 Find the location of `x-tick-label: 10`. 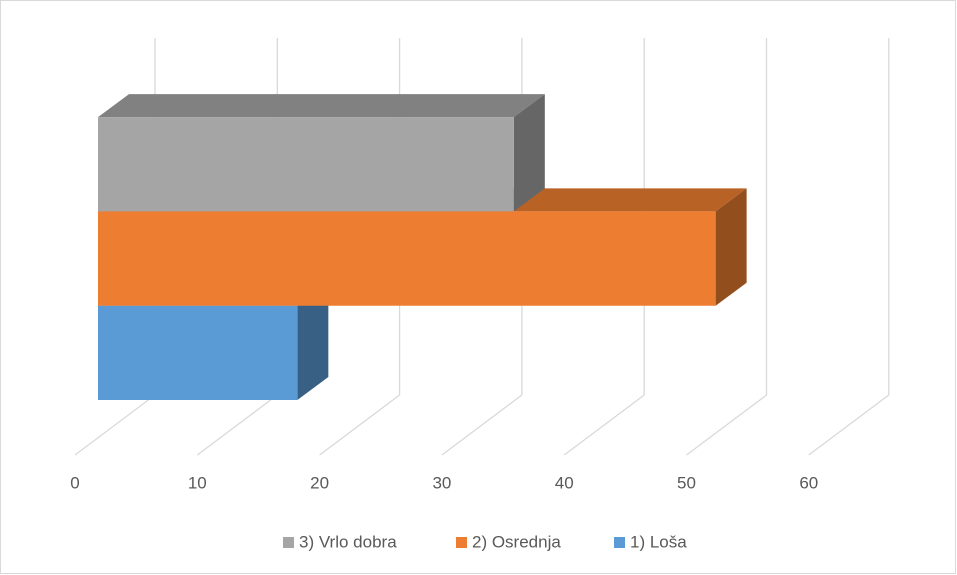

x-tick-label: 10 is located at coordinates (197, 482).